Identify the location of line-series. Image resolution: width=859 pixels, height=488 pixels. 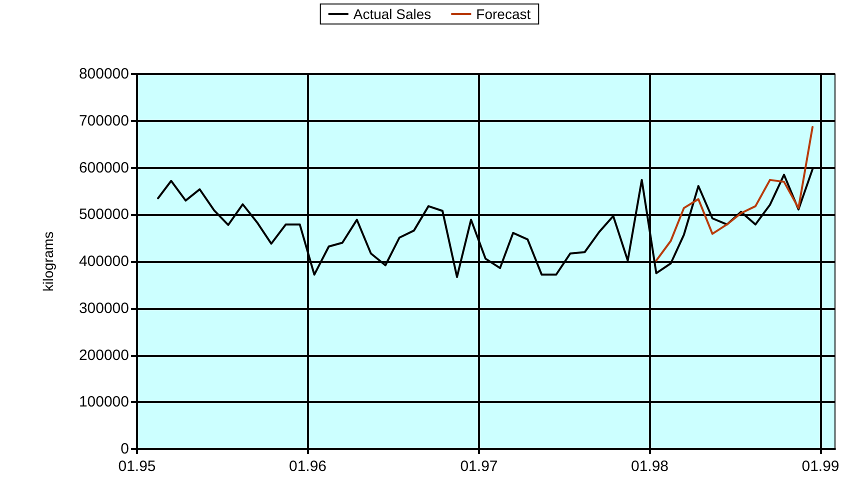
(734, 194).